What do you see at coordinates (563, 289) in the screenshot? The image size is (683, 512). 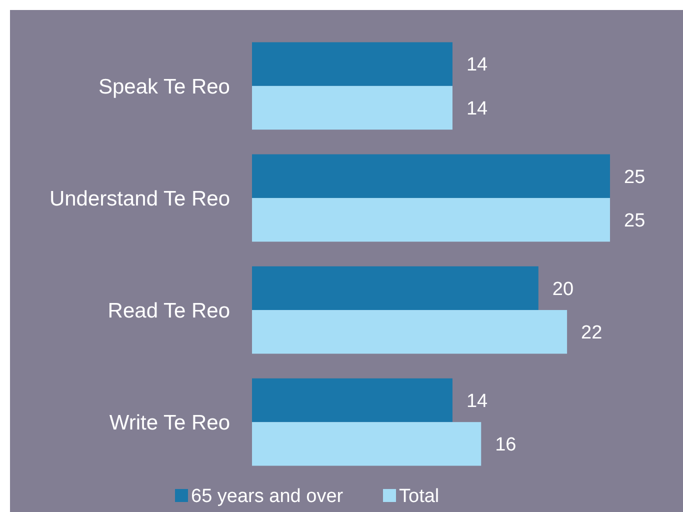 I see `data-label: 20` at bounding box center [563, 289].